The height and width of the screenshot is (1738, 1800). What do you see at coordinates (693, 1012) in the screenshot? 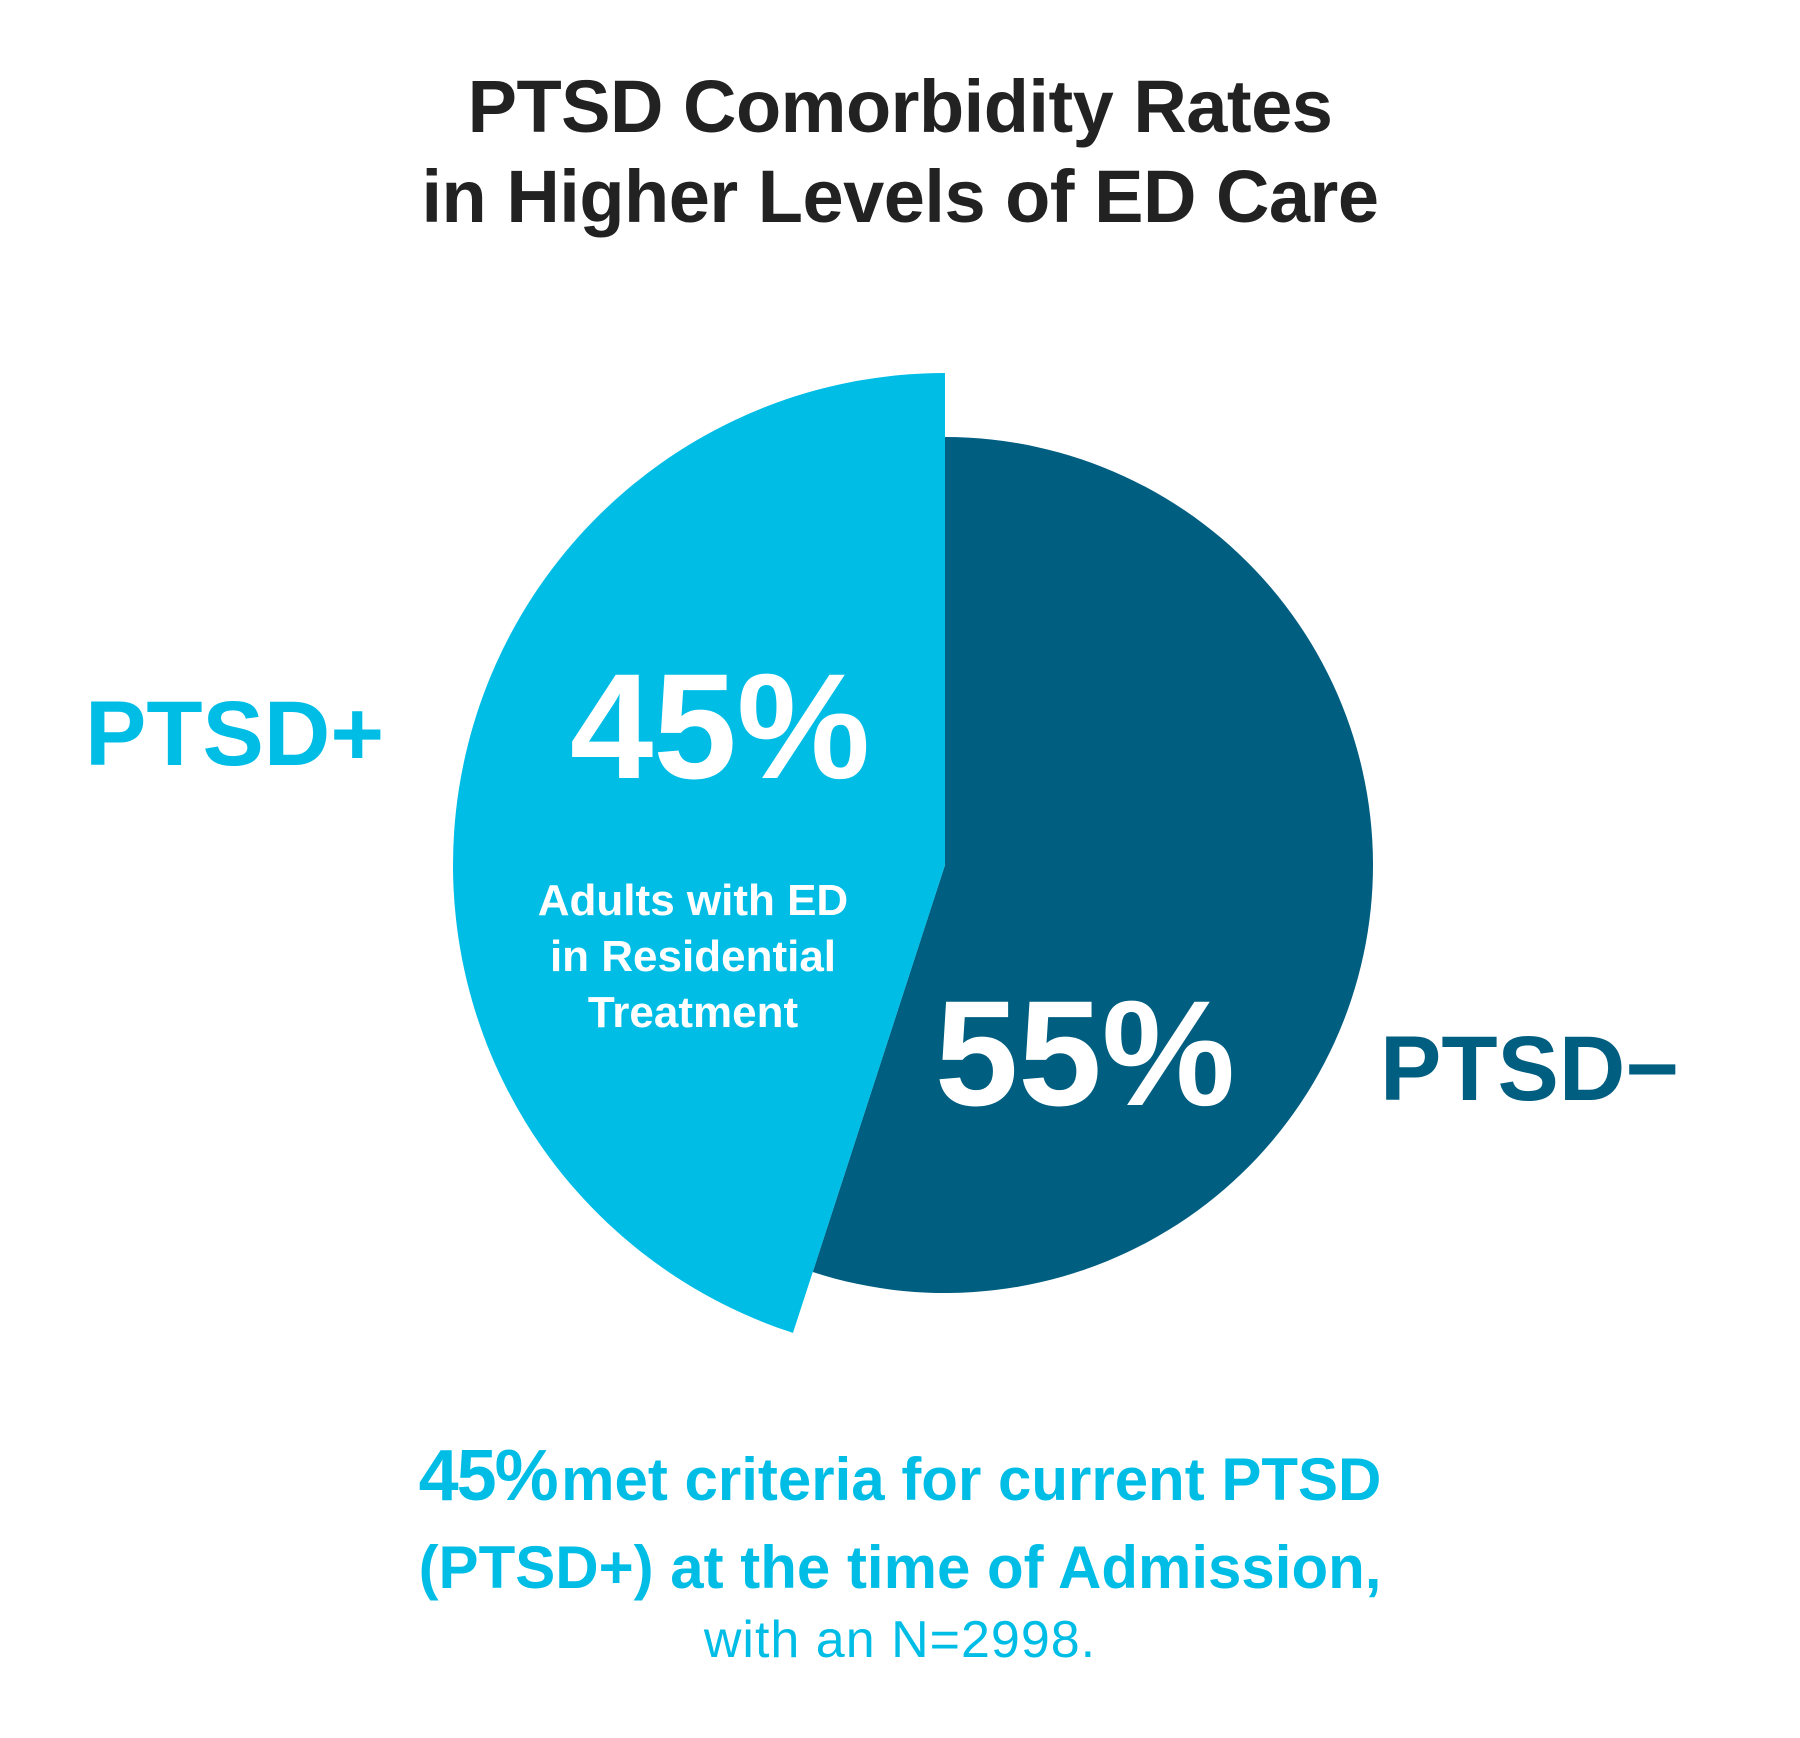
I see `slice-annotation-line: Treatment` at bounding box center [693, 1012].